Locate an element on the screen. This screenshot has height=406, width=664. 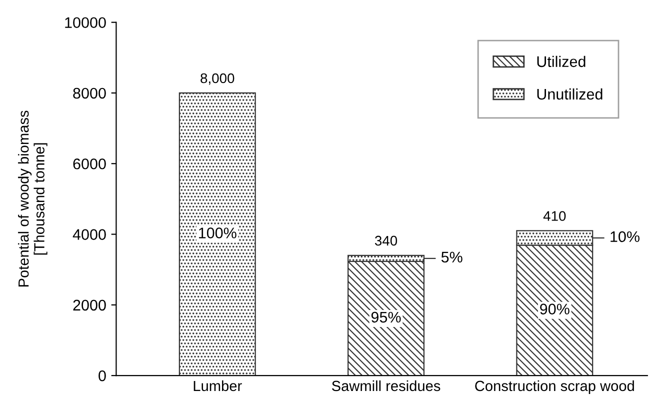
annotation: 100% is located at coordinates (217, 233).